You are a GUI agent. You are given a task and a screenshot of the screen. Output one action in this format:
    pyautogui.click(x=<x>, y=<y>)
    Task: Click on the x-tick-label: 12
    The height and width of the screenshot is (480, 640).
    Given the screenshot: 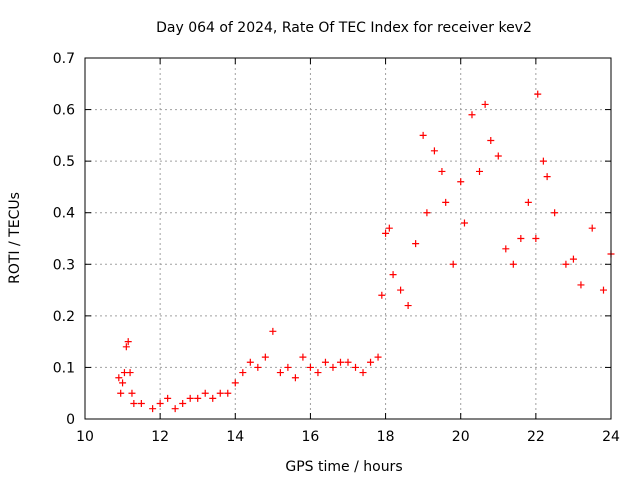 What is the action you would take?
    pyautogui.click(x=160, y=437)
    